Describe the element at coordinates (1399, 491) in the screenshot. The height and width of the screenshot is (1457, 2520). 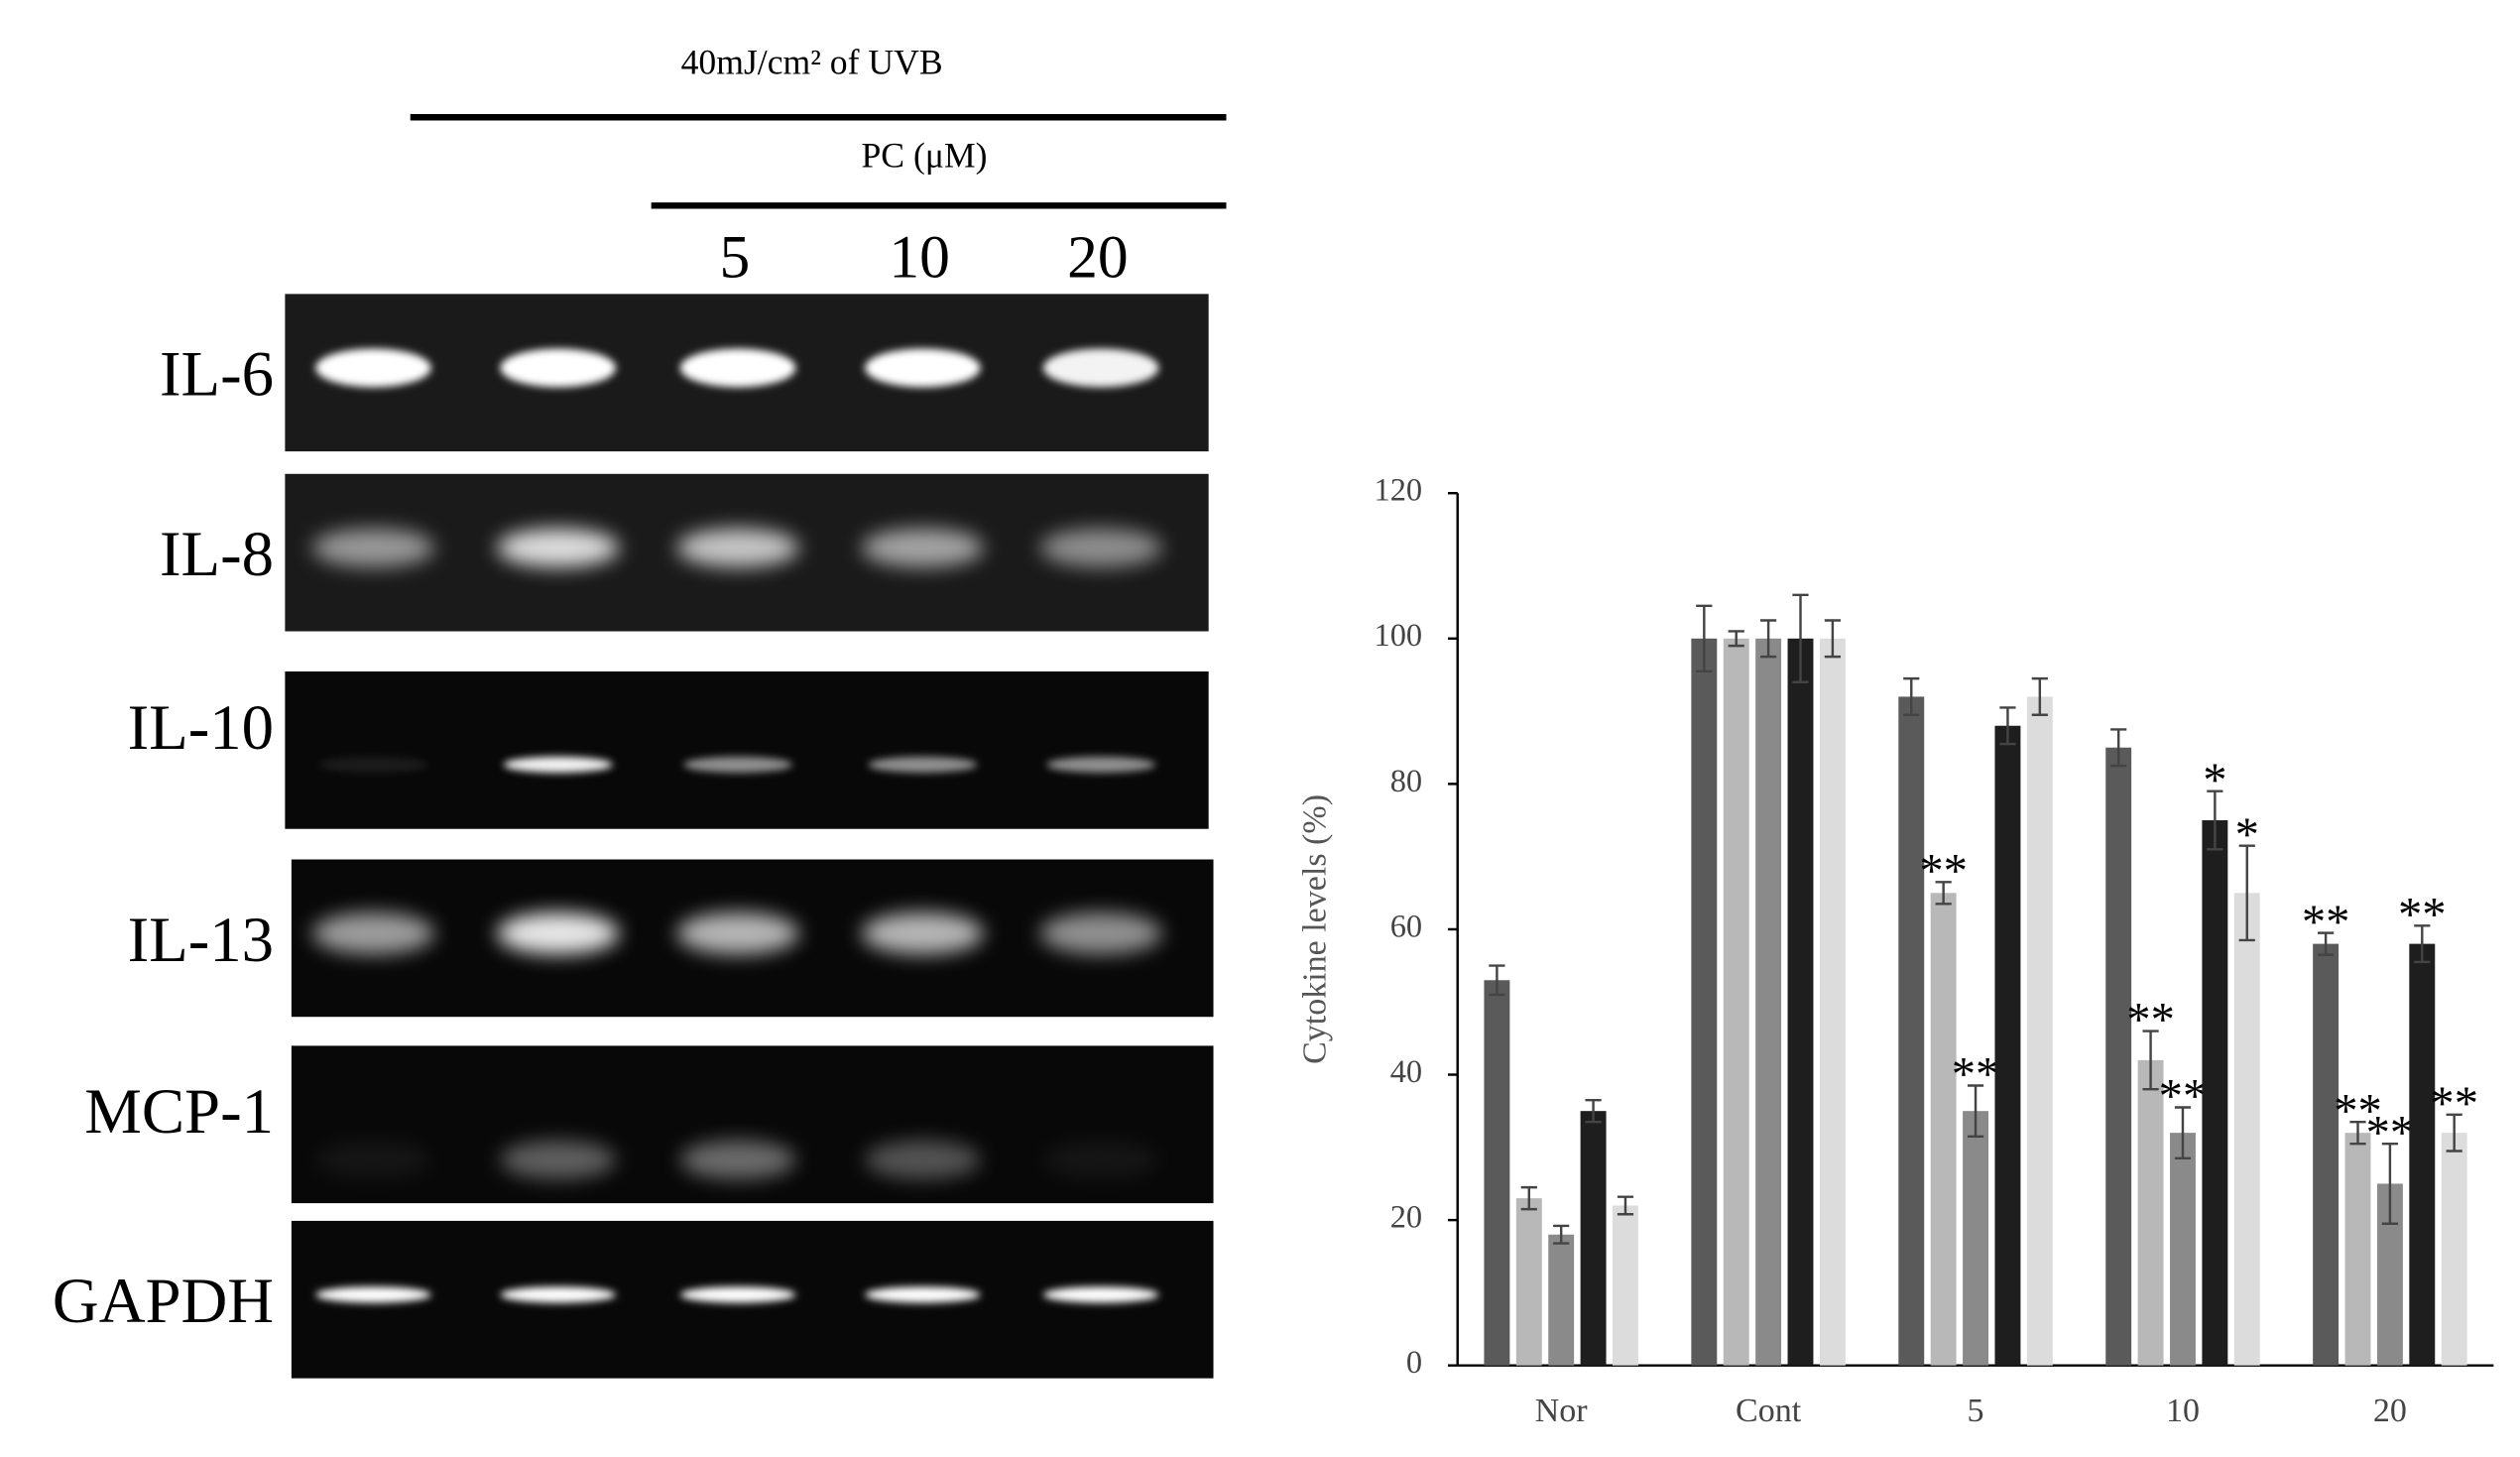
I see `y-tick-label: 120` at that location.